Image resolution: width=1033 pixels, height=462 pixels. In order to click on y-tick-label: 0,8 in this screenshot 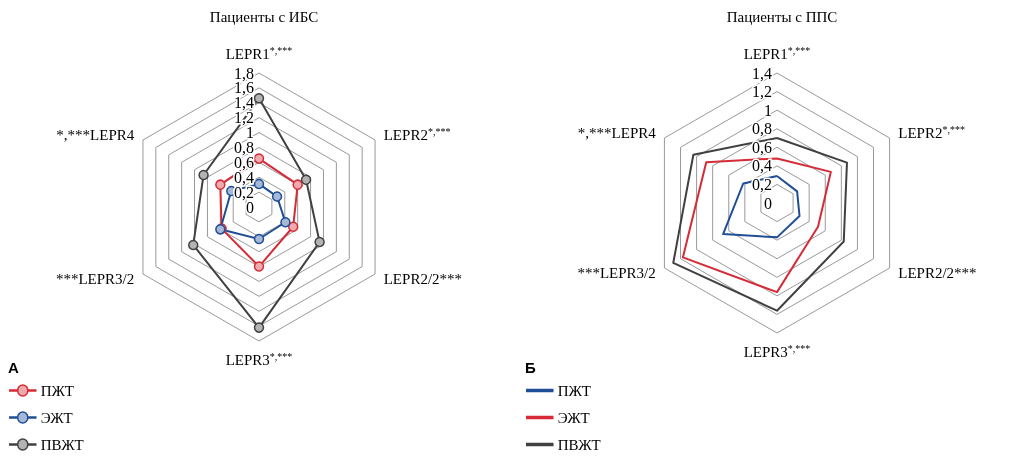, I will do `click(762, 129)`.